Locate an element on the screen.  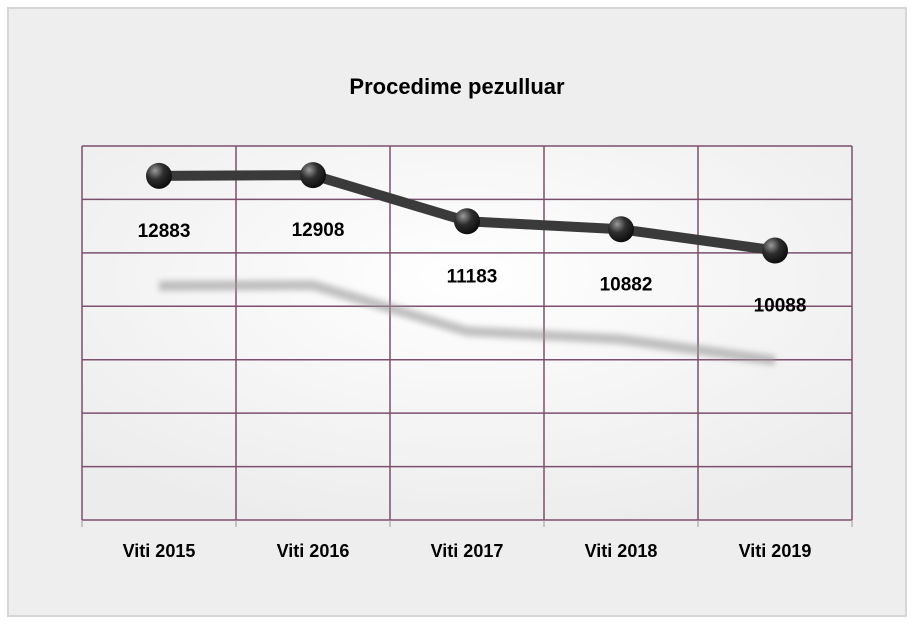
x-tick-label: Viti 2016 is located at coordinates (313, 551).